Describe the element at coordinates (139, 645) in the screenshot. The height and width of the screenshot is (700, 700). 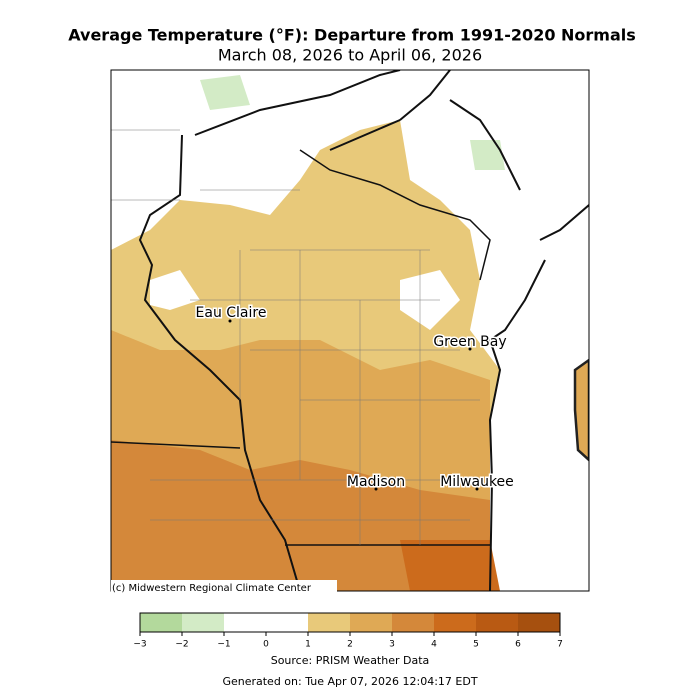
I see `colorbar-tick-label: −3` at that location.